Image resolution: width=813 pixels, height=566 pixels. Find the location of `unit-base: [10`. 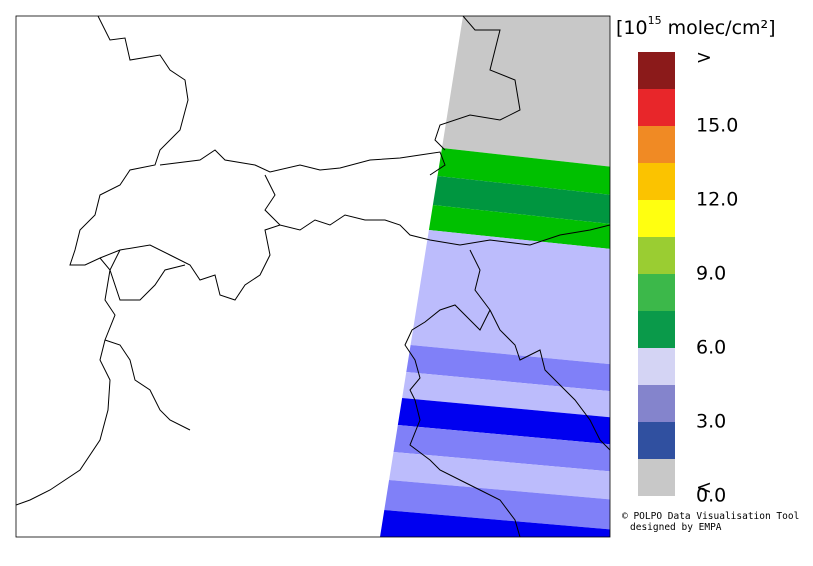

unit-base: [10 is located at coordinates (632, 28).